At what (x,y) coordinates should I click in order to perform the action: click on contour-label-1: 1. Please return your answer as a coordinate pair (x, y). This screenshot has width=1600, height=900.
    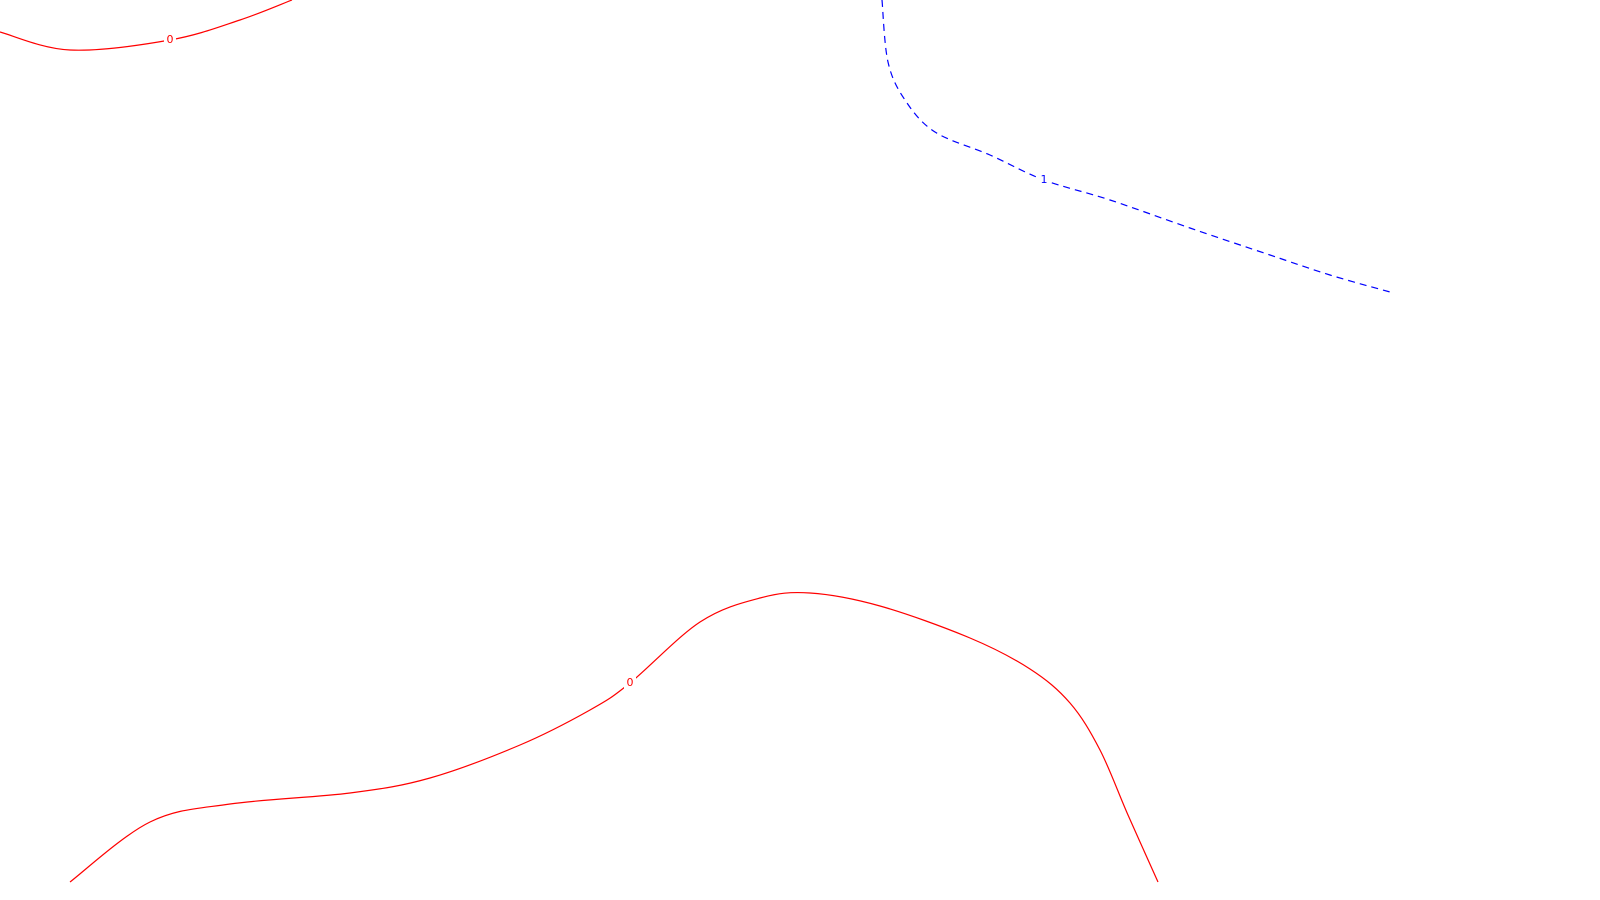
    Looking at the image, I should click on (1044, 179).